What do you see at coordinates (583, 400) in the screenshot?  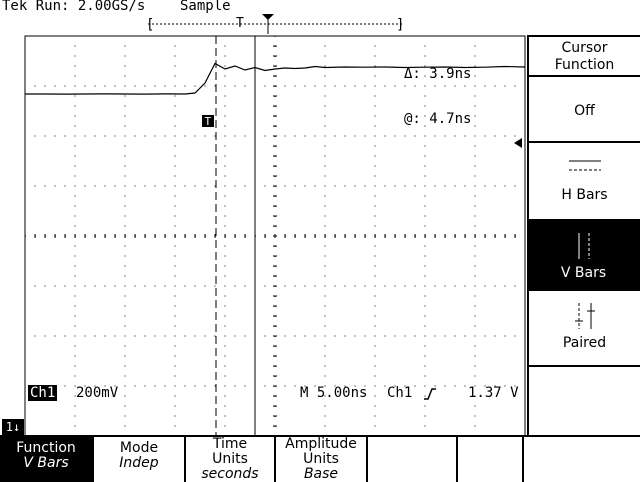 I see `side-button-empty` at bounding box center [583, 400].